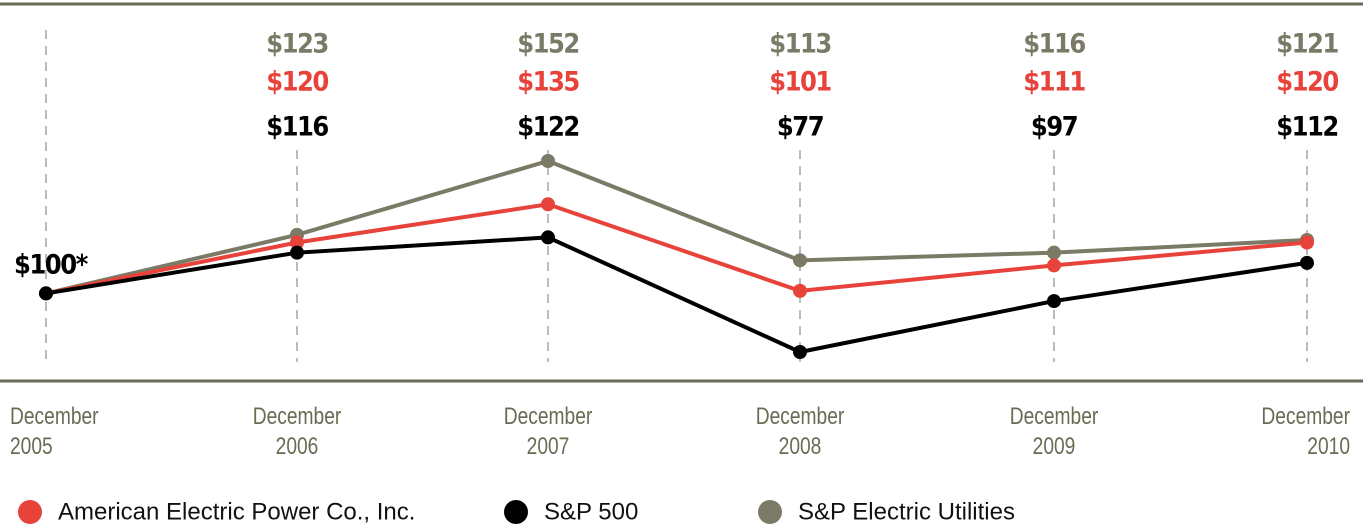 This screenshot has width=1363, height=527. What do you see at coordinates (906, 511) in the screenshot?
I see `legend-label: S&P Electric Utilities` at bounding box center [906, 511].